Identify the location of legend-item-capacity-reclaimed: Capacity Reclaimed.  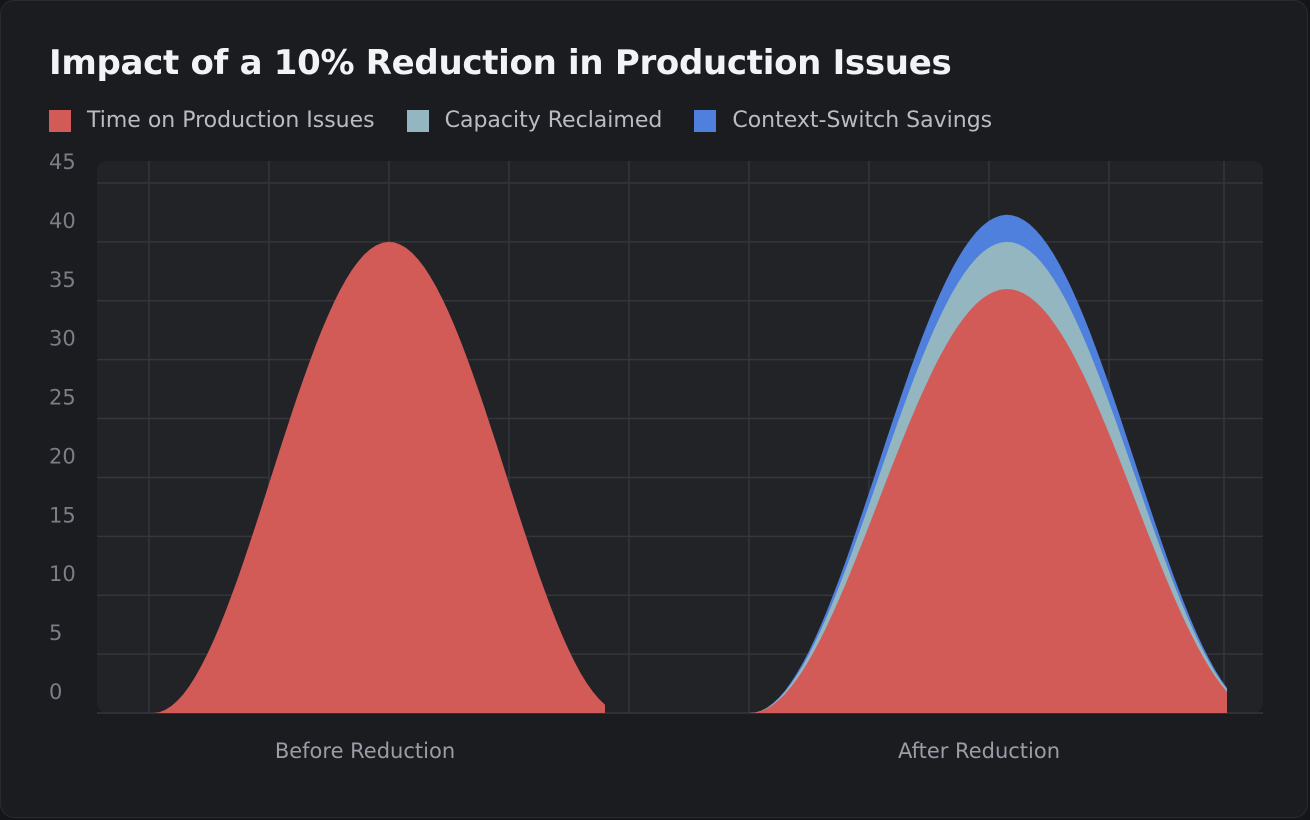
(534, 120).